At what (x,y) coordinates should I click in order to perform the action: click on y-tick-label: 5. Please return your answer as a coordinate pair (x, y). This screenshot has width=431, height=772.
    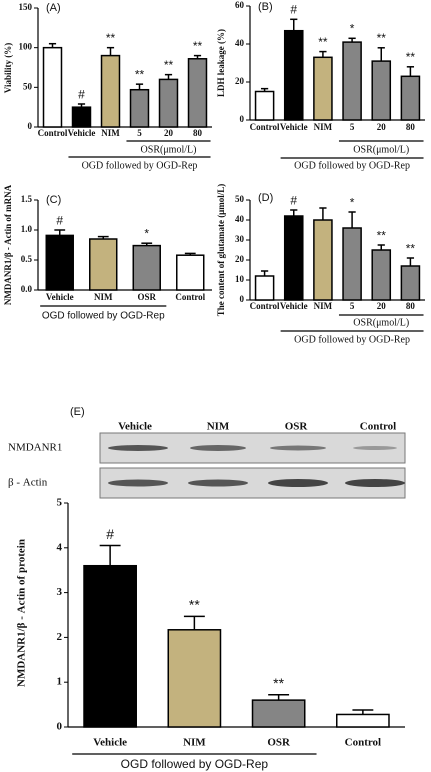
    Looking at the image, I should click on (60, 503).